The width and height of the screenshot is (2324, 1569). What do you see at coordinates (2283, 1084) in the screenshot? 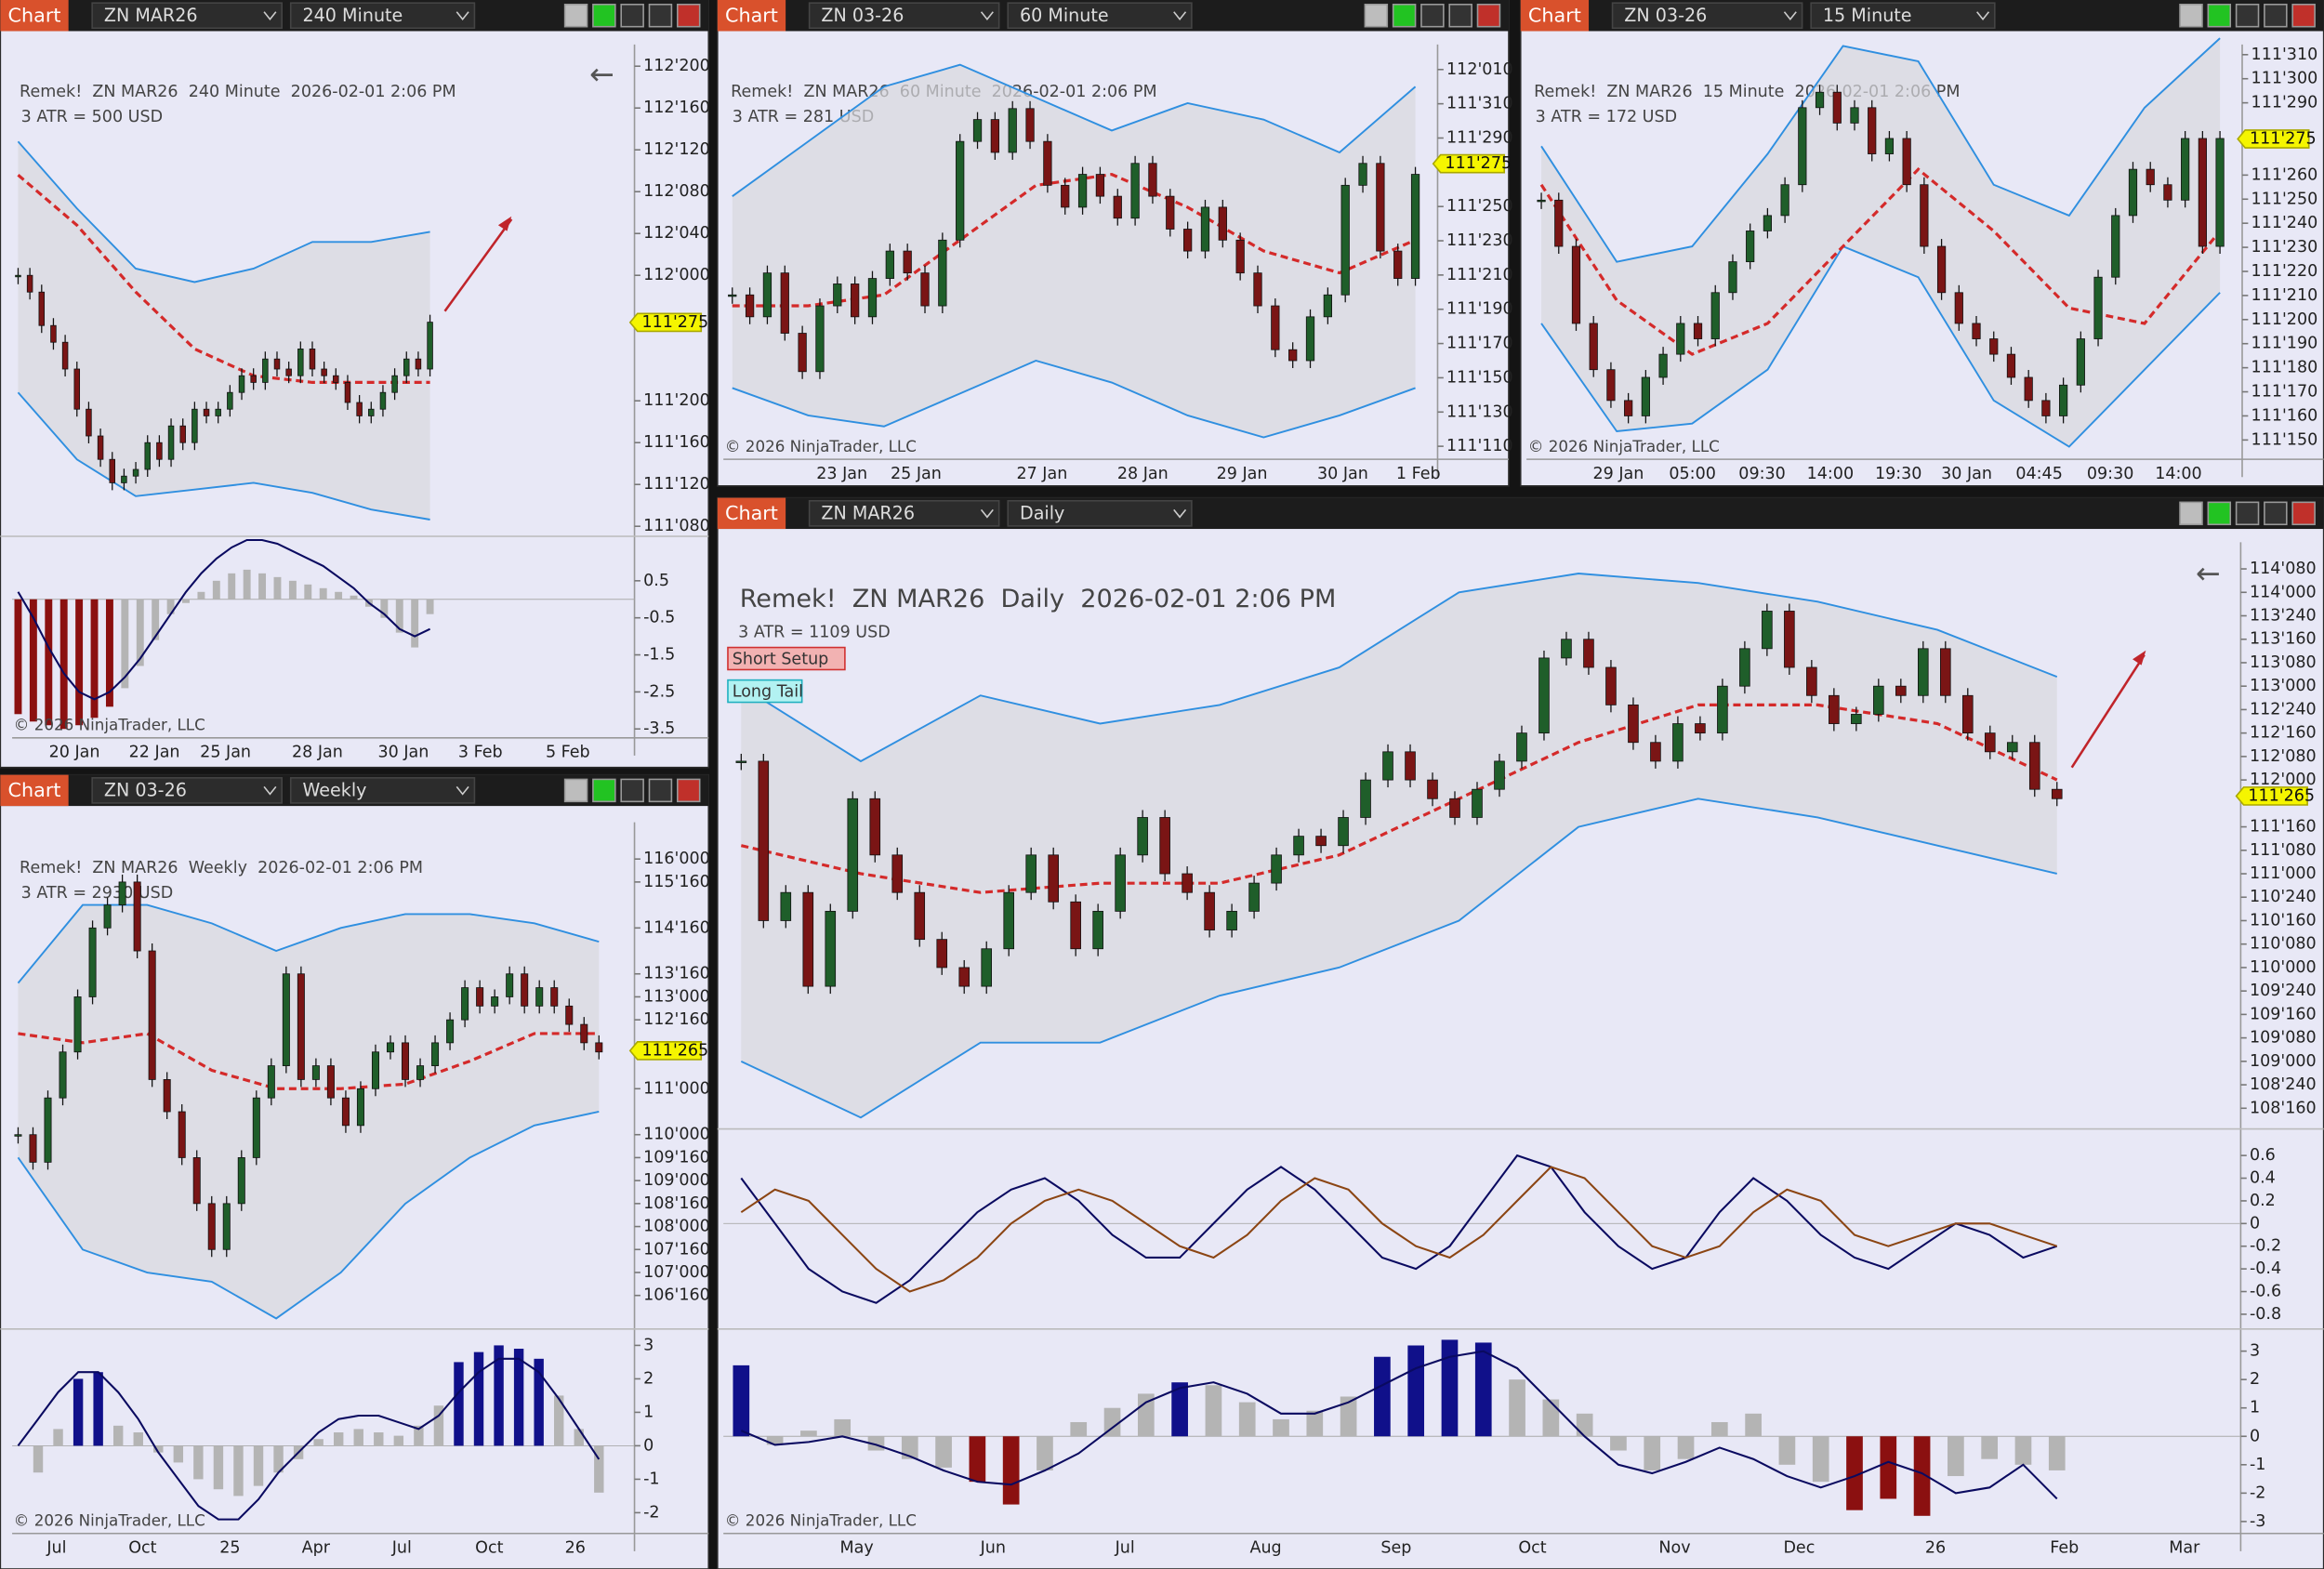
I see `y-tick-label: 108'240` at bounding box center [2283, 1084].